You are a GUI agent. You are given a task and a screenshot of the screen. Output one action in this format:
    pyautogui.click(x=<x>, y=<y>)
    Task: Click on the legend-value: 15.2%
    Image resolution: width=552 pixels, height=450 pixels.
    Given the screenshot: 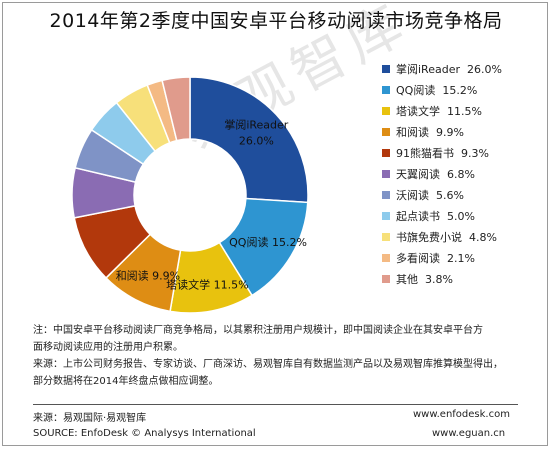 What is the action you would take?
    pyautogui.click(x=456, y=90)
    